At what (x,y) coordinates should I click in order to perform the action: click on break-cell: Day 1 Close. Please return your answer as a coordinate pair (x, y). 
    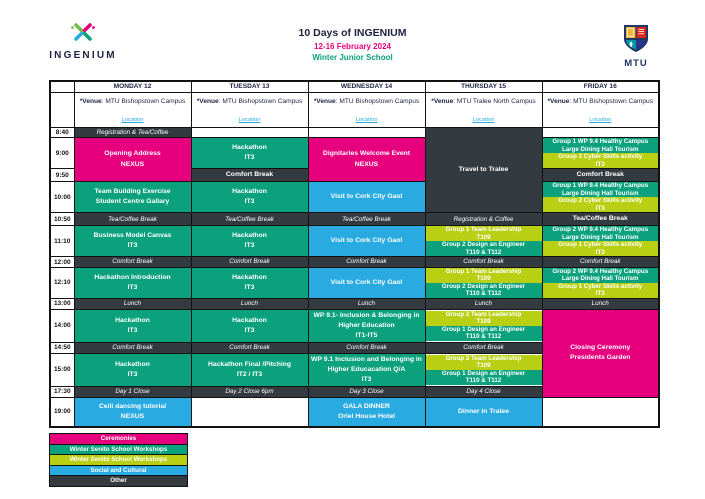
    Looking at the image, I should click on (132, 392).